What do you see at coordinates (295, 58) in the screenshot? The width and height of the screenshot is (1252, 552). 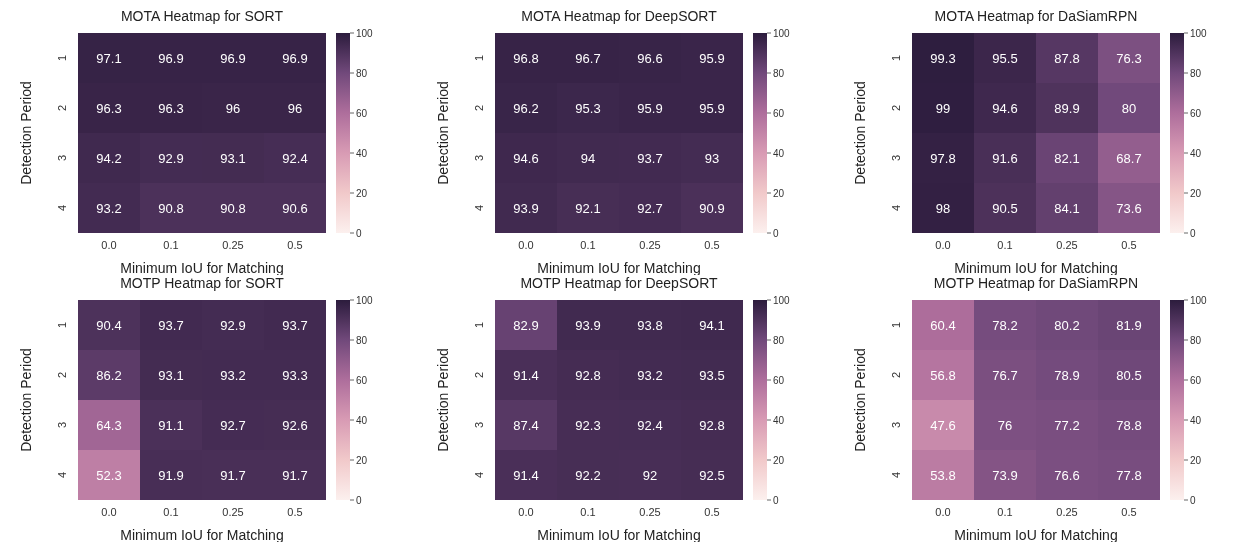 I see `data-label: 96.9` at bounding box center [295, 58].